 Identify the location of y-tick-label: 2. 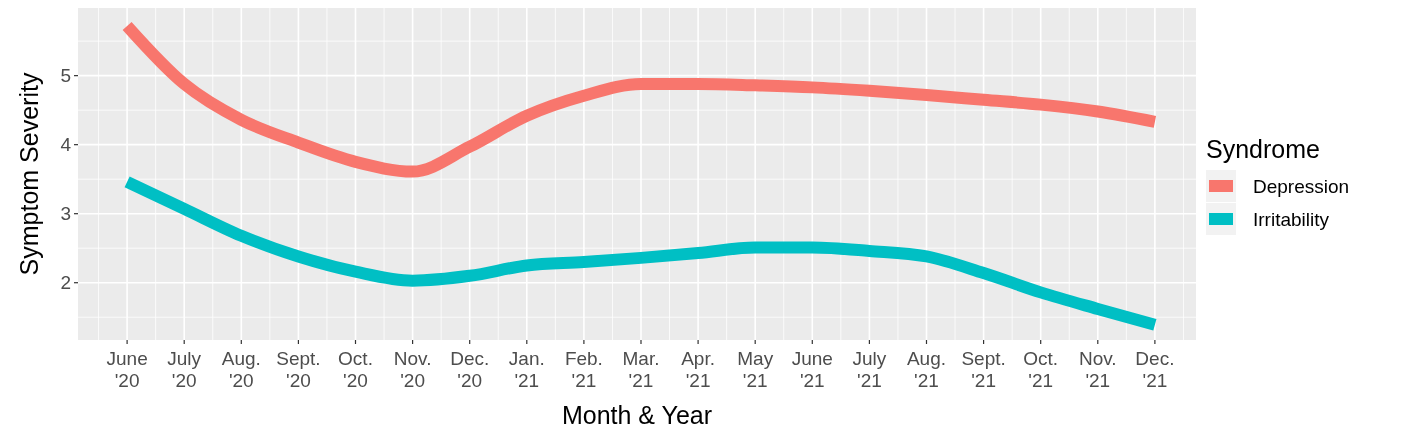
(65, 283).